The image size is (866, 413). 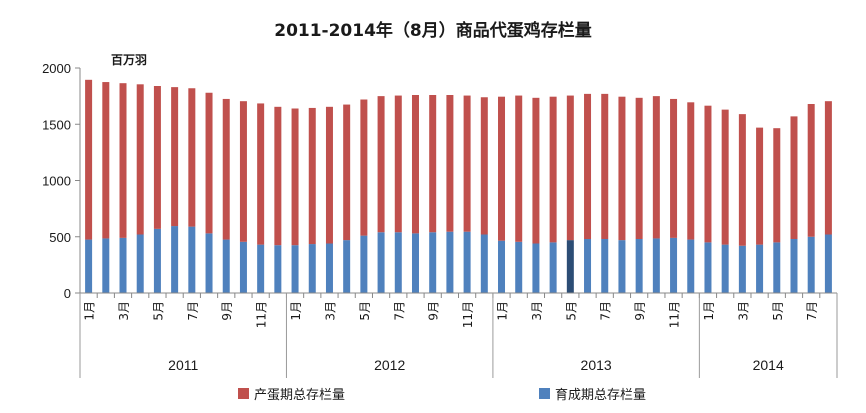 What do you see at coordinates (768, 365) in the screenshot?
I see `year-label: 2014` at bounding box center [768, 365].